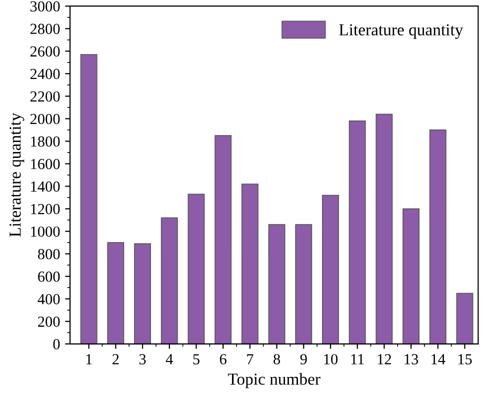 This screenshot has height=407, width=483. Describe the element at coordinates (49, 254) in the screenshot. I see `y-tick-label: 800` at that location.